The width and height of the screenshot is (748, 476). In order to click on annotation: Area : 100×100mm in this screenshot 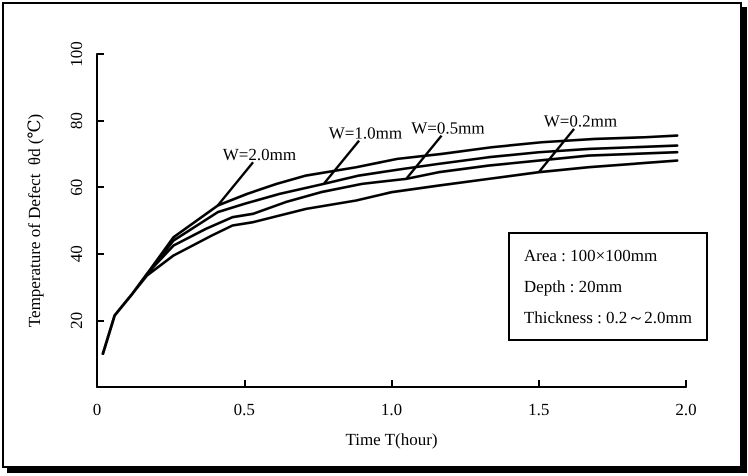, I will do `click(591, 256)`.